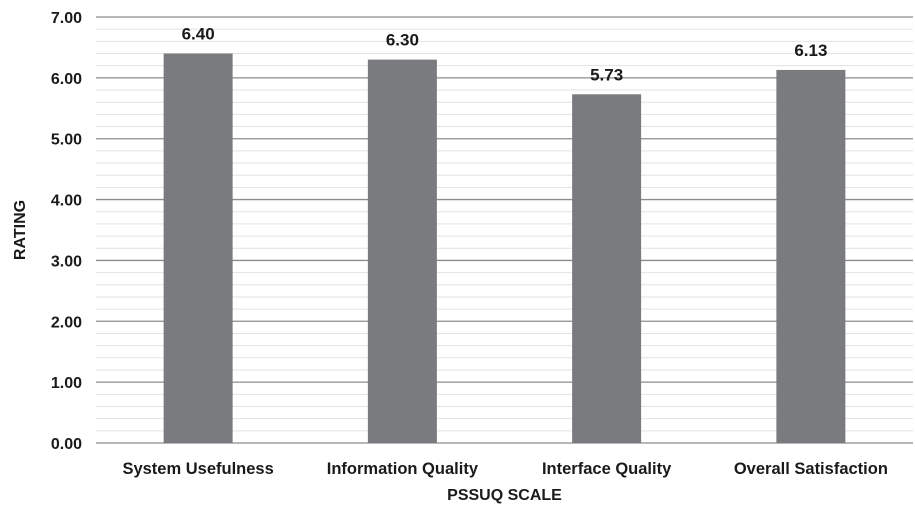  What do you see at coordinates (505, 55) in the screenshot?
I see `data-labels: 6.40 6.30 5.73 6.13` at bounding box center [505, 55].